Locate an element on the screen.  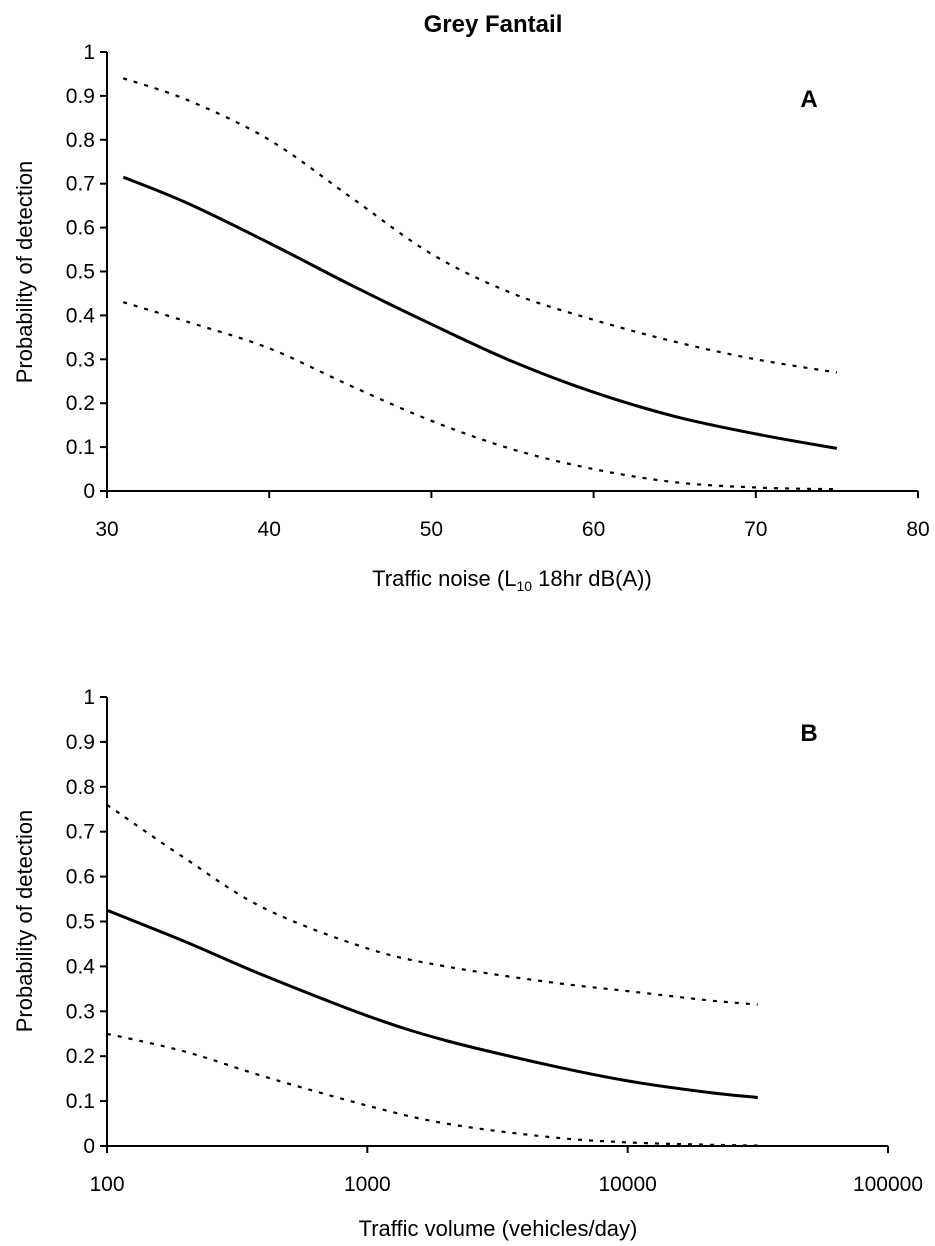
x-tick-label: 30 is located at coordinates (106, 529).